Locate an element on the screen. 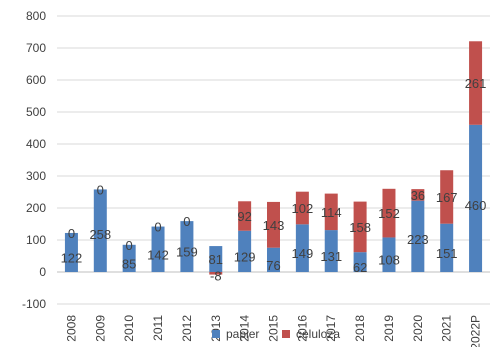  bar-papier-2013 is located at coordinates (216, 259).